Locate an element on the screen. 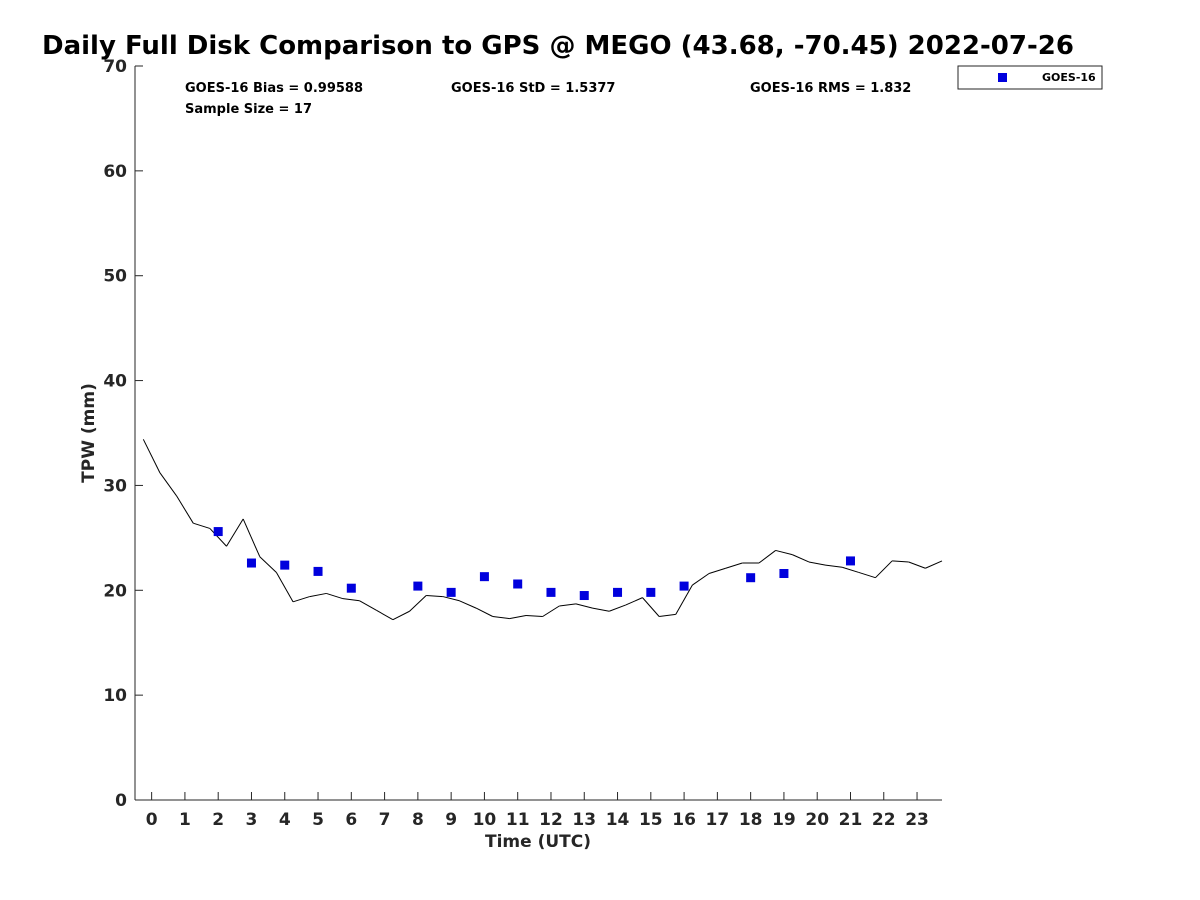 The height and width of the screenshot is (900, 1200). x-tick-label: 6 is located at coordinates (351, 820).